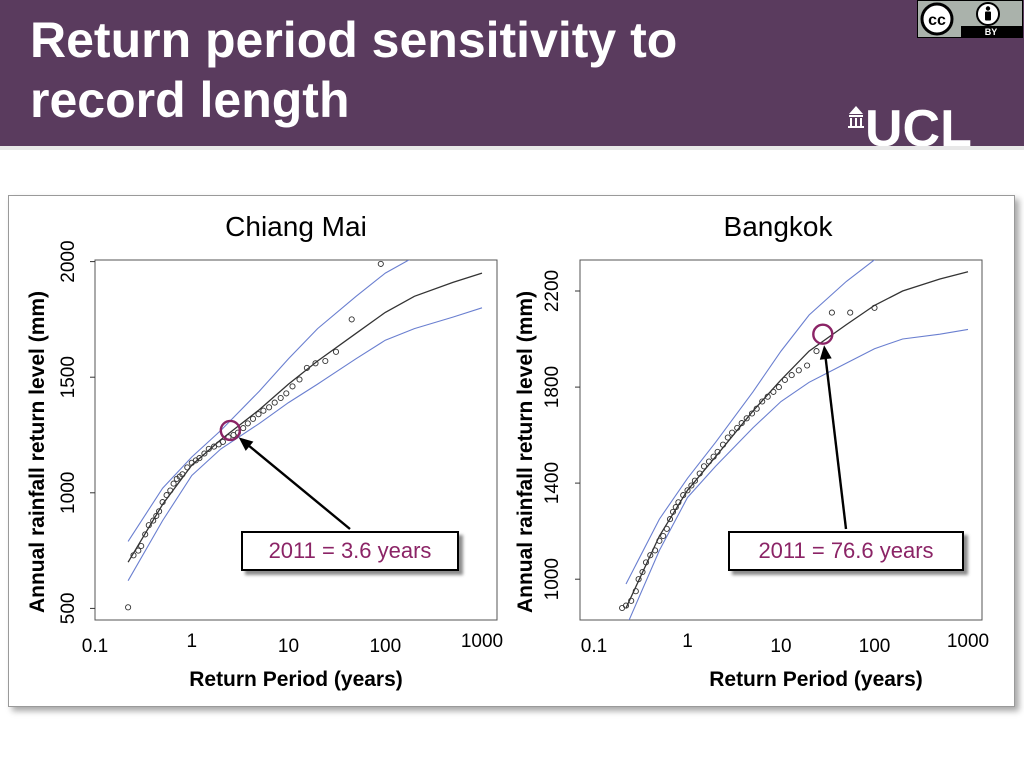 The image size is (1024, 768). What do you see at coordinates (835, 440) in the screenshot?
I see `annotation-arrow` at bounding box center [835, 440].